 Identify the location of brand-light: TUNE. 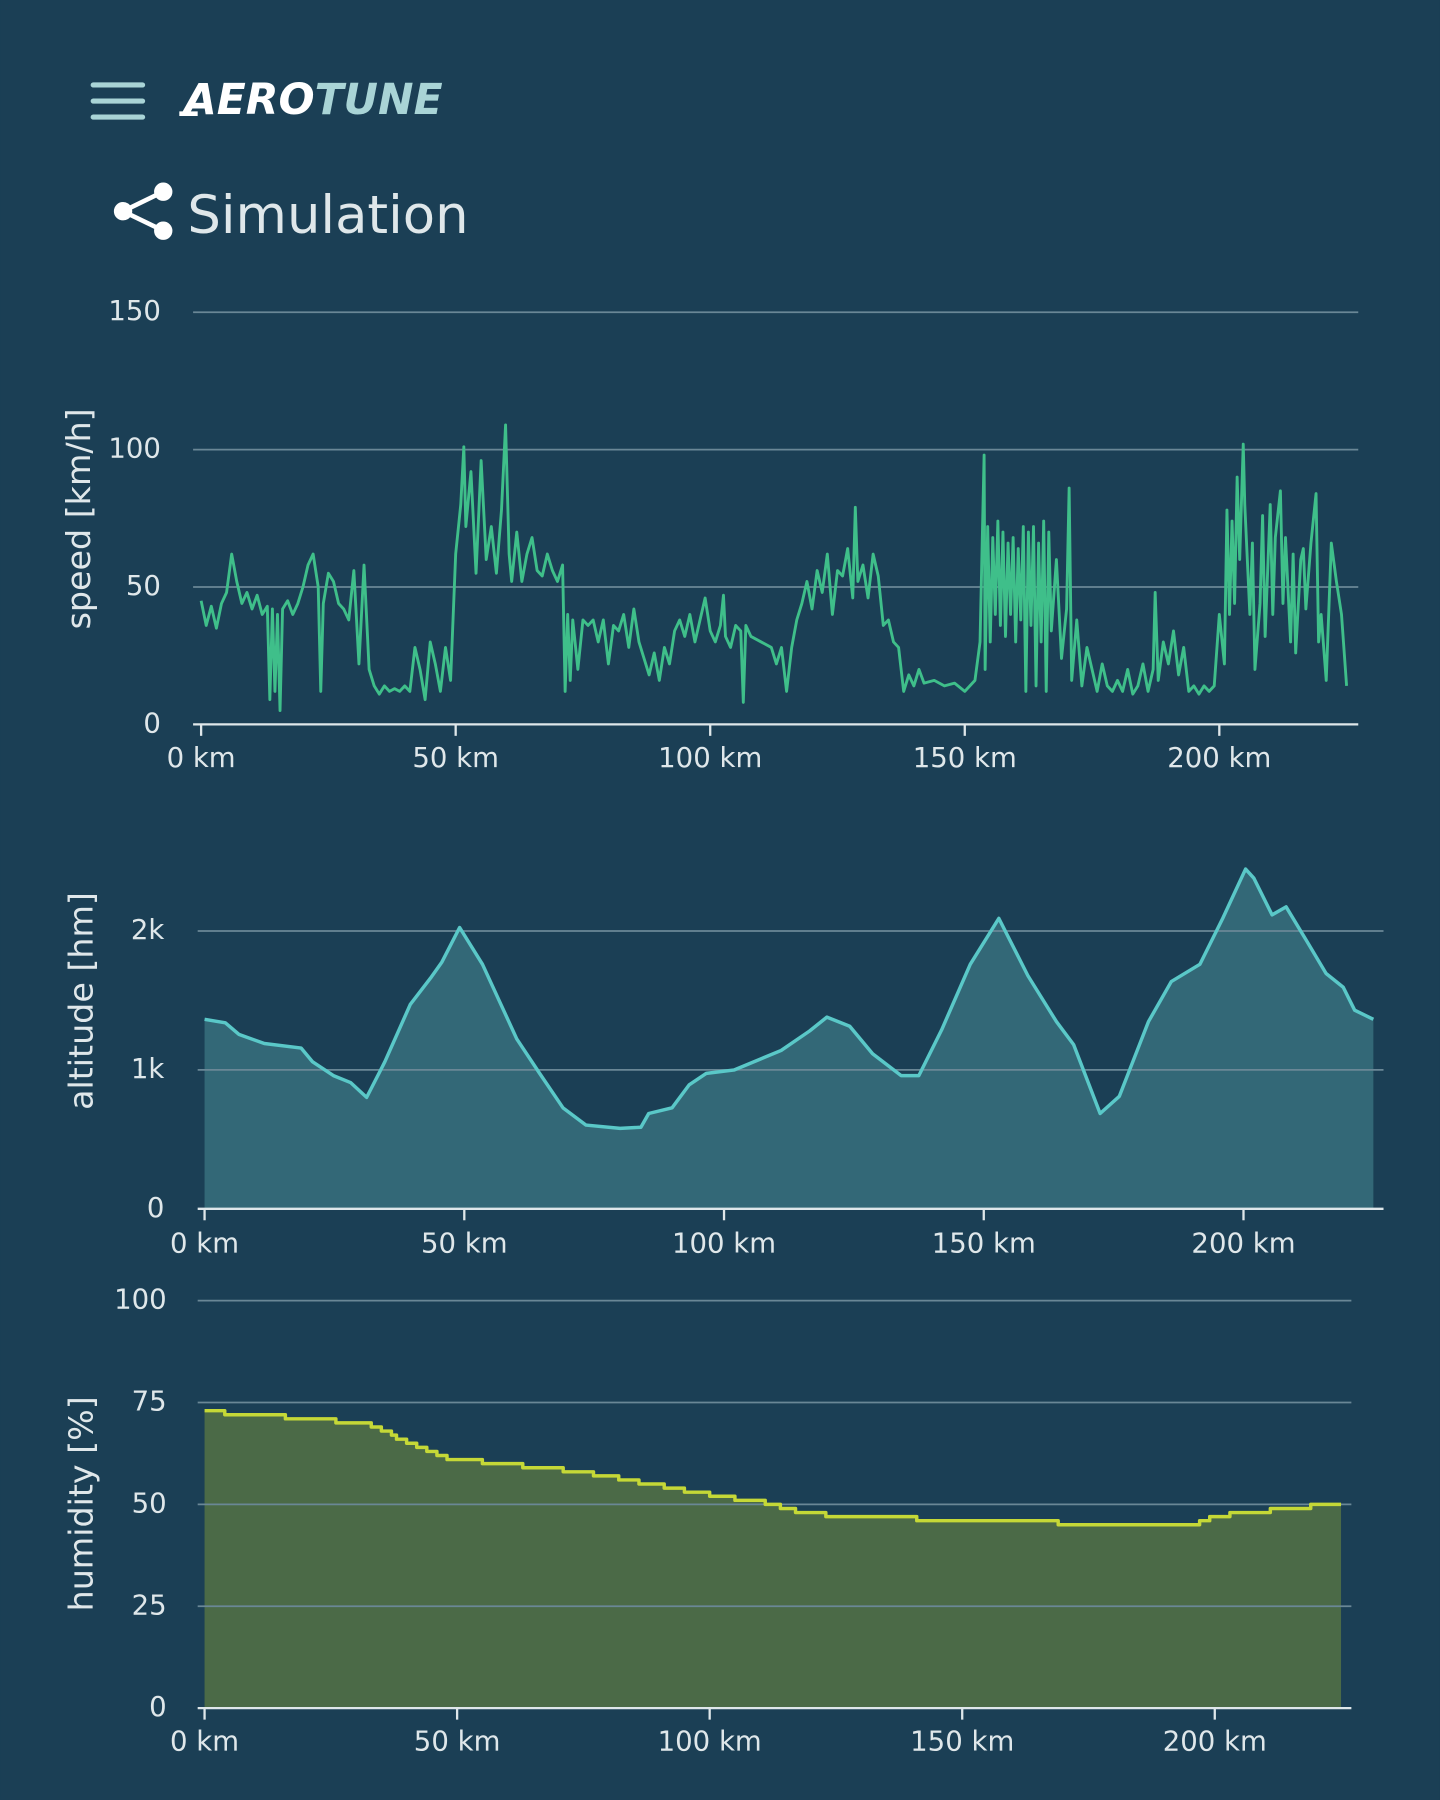
(379, 100).